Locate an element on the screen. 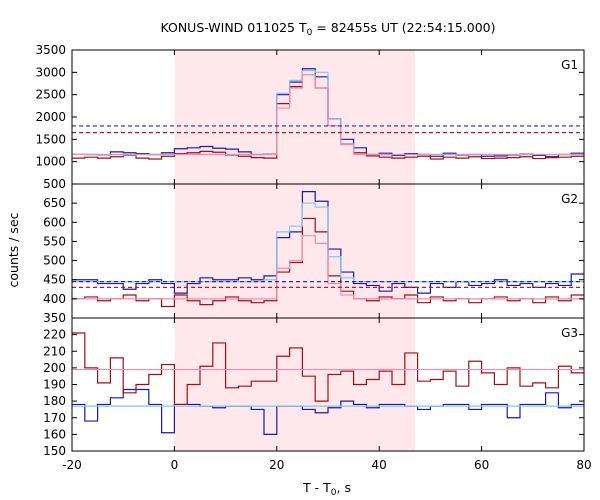 The height and width of the screenshot is (500, 600). series-line-red-hist is located at coordinates (328, 369).